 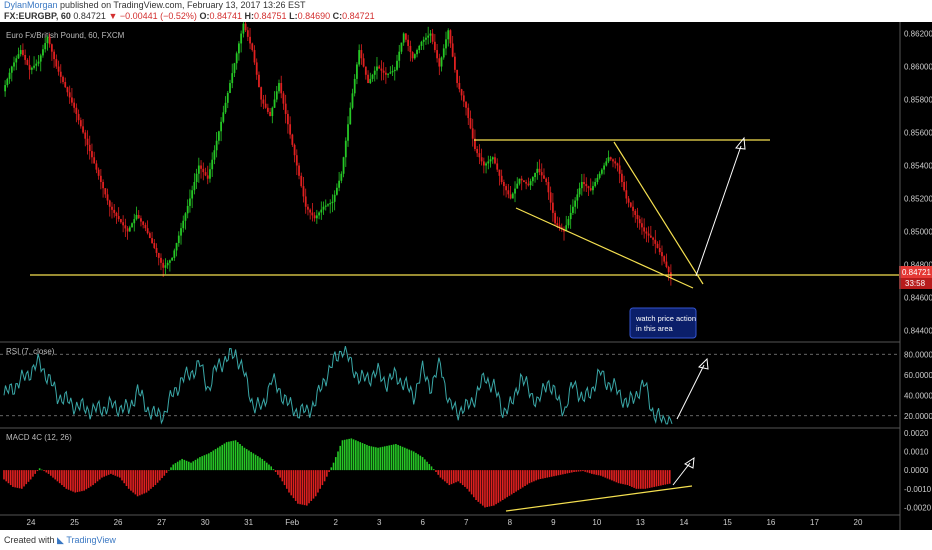 I want to click on rsi-tick-2: 40.0000, so click(x=918, y=395).